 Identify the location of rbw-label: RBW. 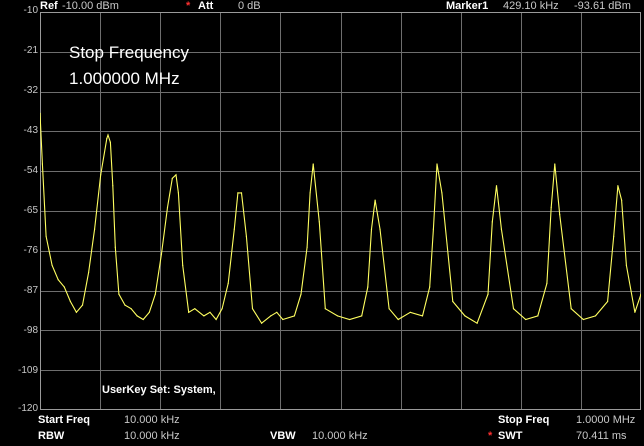
(51, 436).